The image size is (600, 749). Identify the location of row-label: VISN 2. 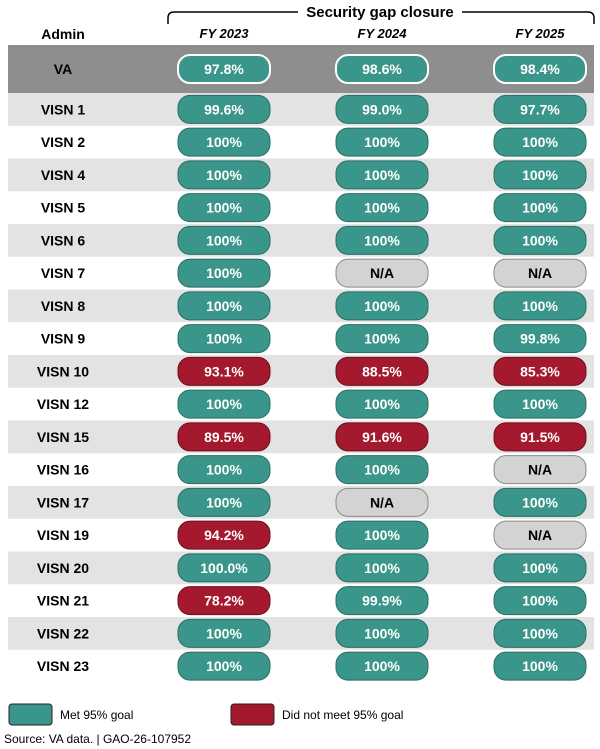
(63, 142).